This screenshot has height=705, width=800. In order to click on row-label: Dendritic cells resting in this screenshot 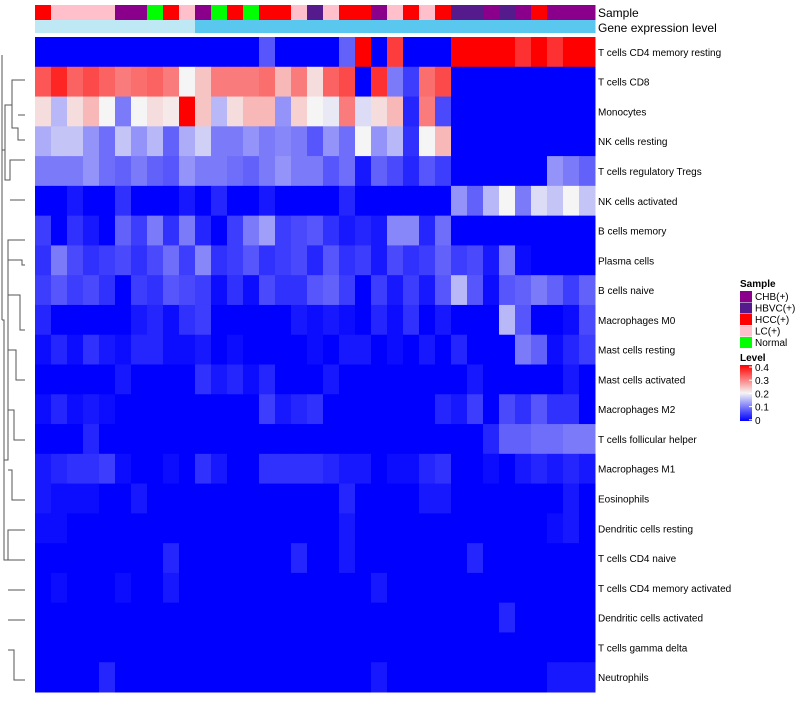, I will do `click(645, 529)`.